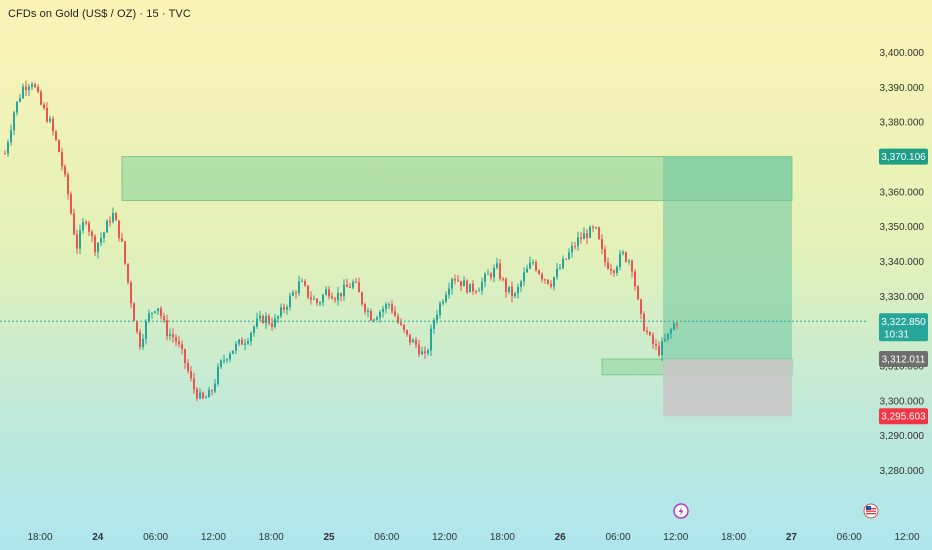  I want to click on y-tick-label: 3,400.000, so click(902, 53).